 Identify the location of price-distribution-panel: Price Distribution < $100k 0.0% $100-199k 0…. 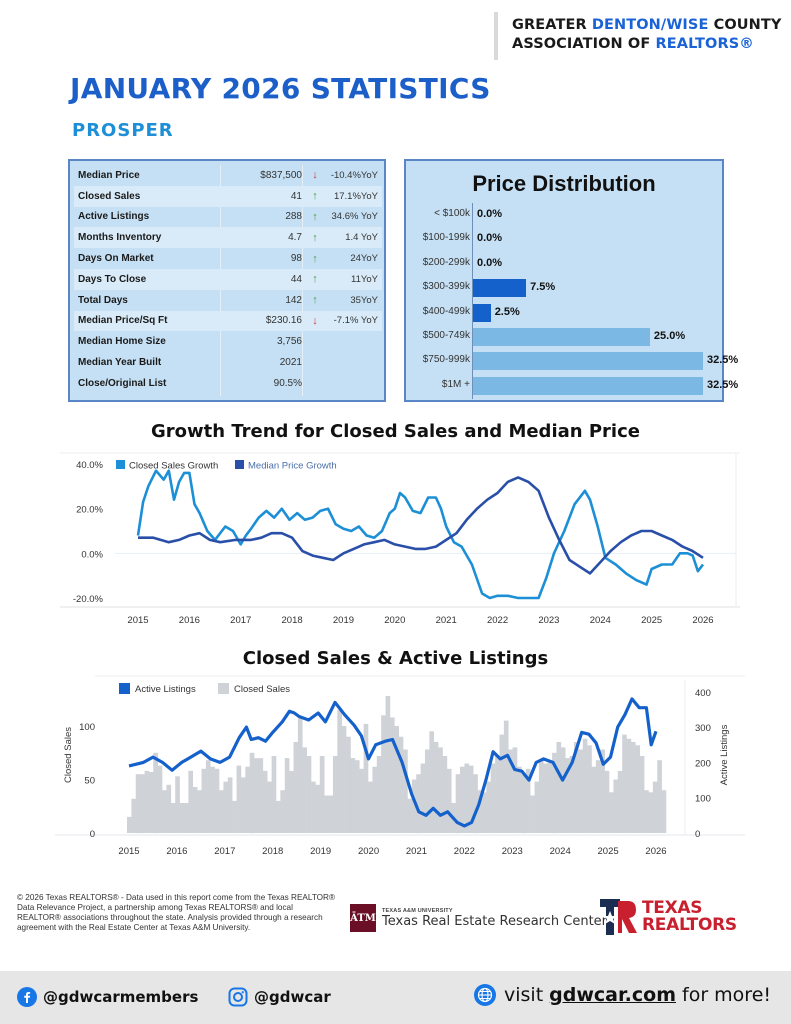
(571, 280).